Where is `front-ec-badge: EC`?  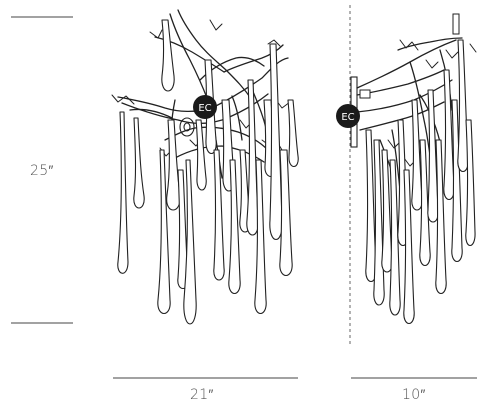 front-ec-badge: EC is located at coordinates (205, 107).